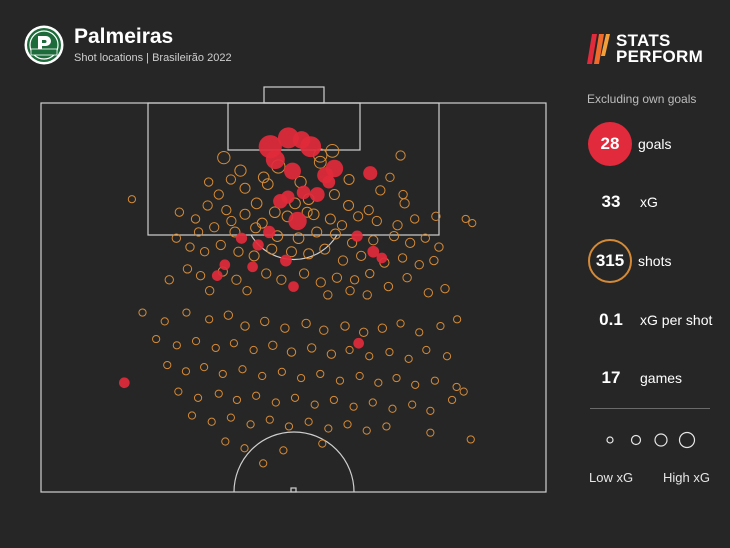 This screenshot has width=730, height=548. I want to click on xg-size-scale, so click(651, 440).